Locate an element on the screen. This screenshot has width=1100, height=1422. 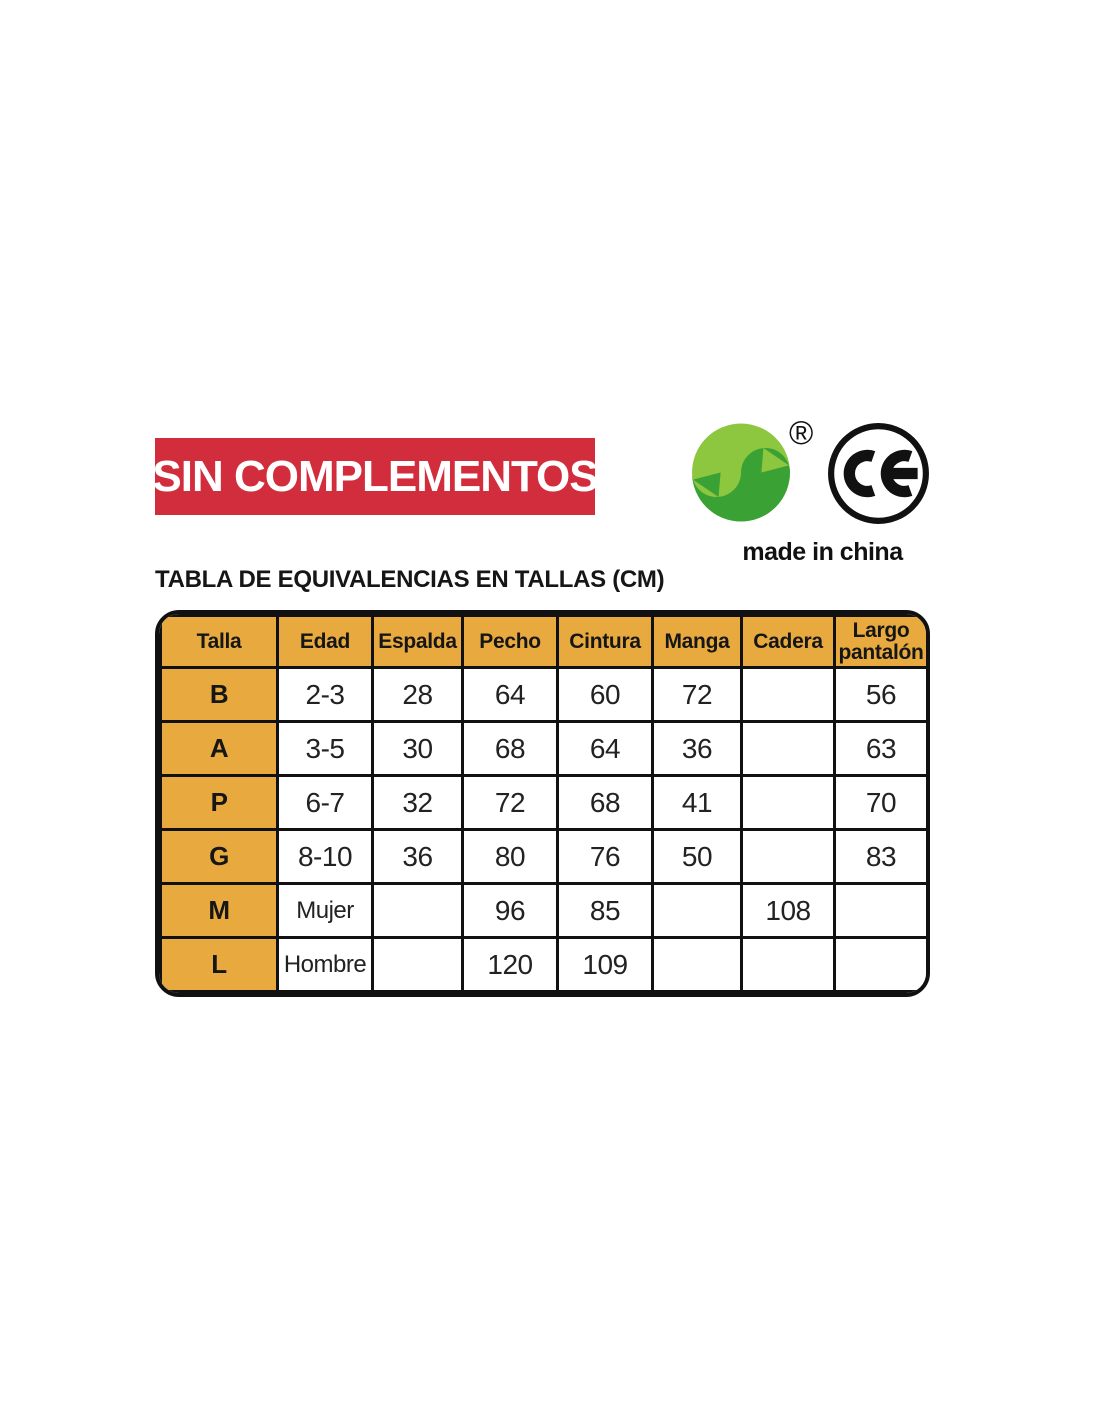
table-row: L Hombre 120 109 is located at coordinates (542, 964).